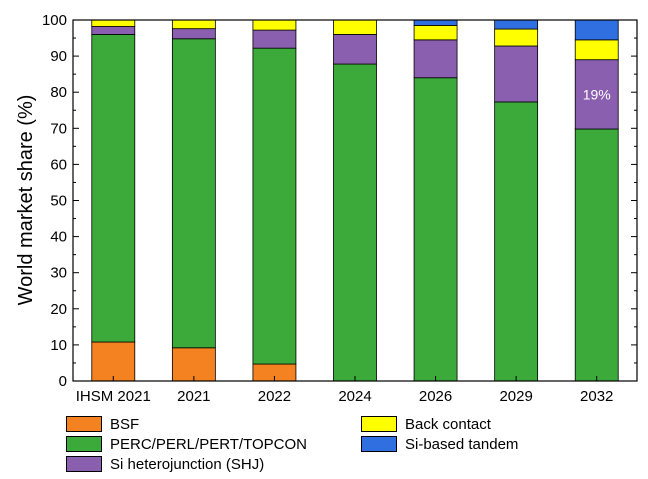 Image resolution: width=648 pixels, height=479 pixels. What do you see at coordinates (208, 444) in the screenshot?
I see `legend-label: PERC/PERL/PERT/TOPCON` at bounding box center [208, 444].